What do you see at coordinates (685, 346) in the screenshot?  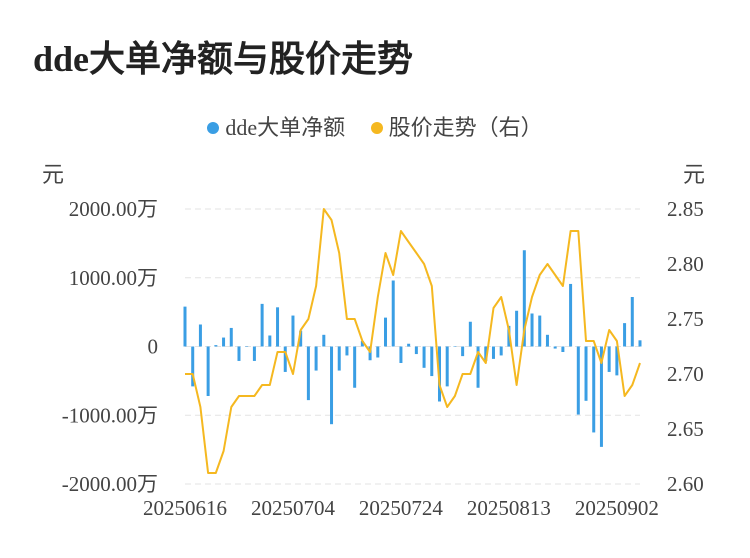 I see `right-axis-labels: 2.85 2.80 2.75 2.70 2.65 2.60` at bounding box center [685, 346].